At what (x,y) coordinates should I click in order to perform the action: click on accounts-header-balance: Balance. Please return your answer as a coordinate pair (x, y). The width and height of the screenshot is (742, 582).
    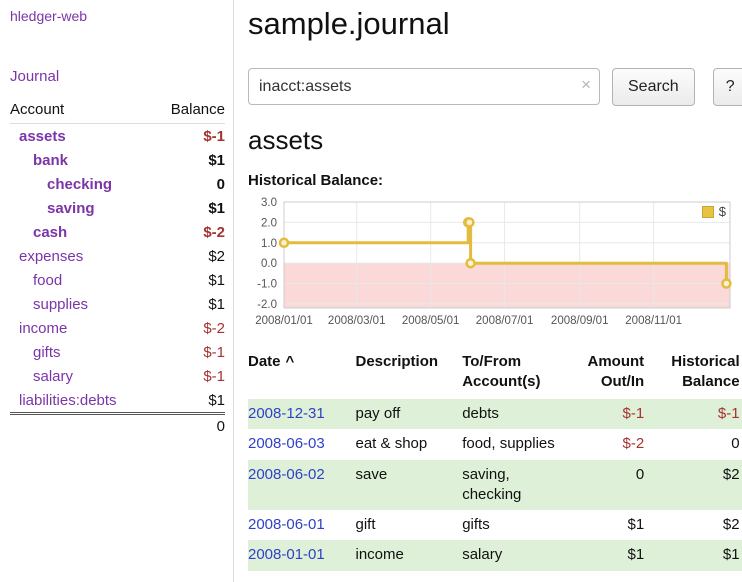
    Looking at the image, I should click on (188, 112).